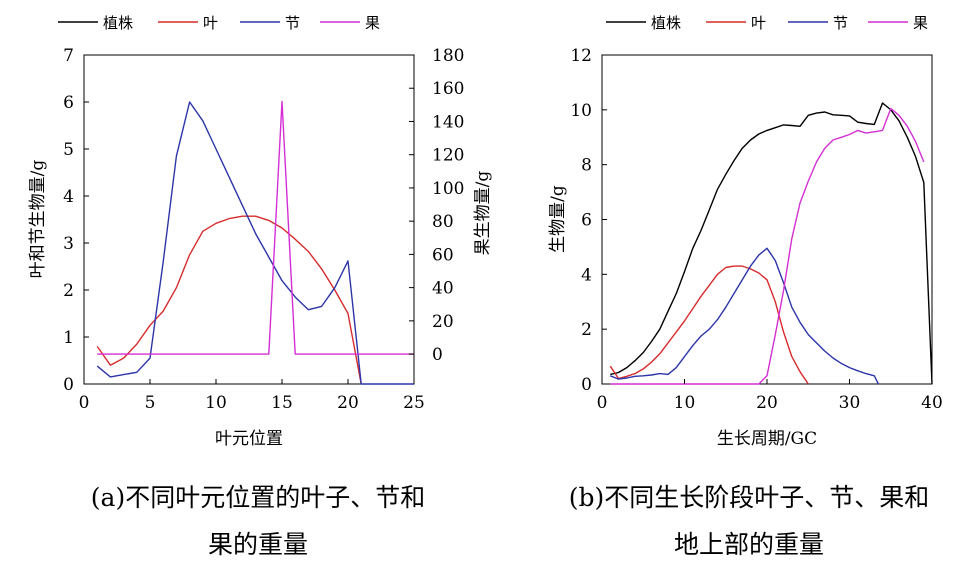  What do you see at coordinates (436, 205) in the screenshot?
I see `chart-a-y2-axis: 0 20 40 60 80 100 120 140 160 180` at bounding box center [436, 205].